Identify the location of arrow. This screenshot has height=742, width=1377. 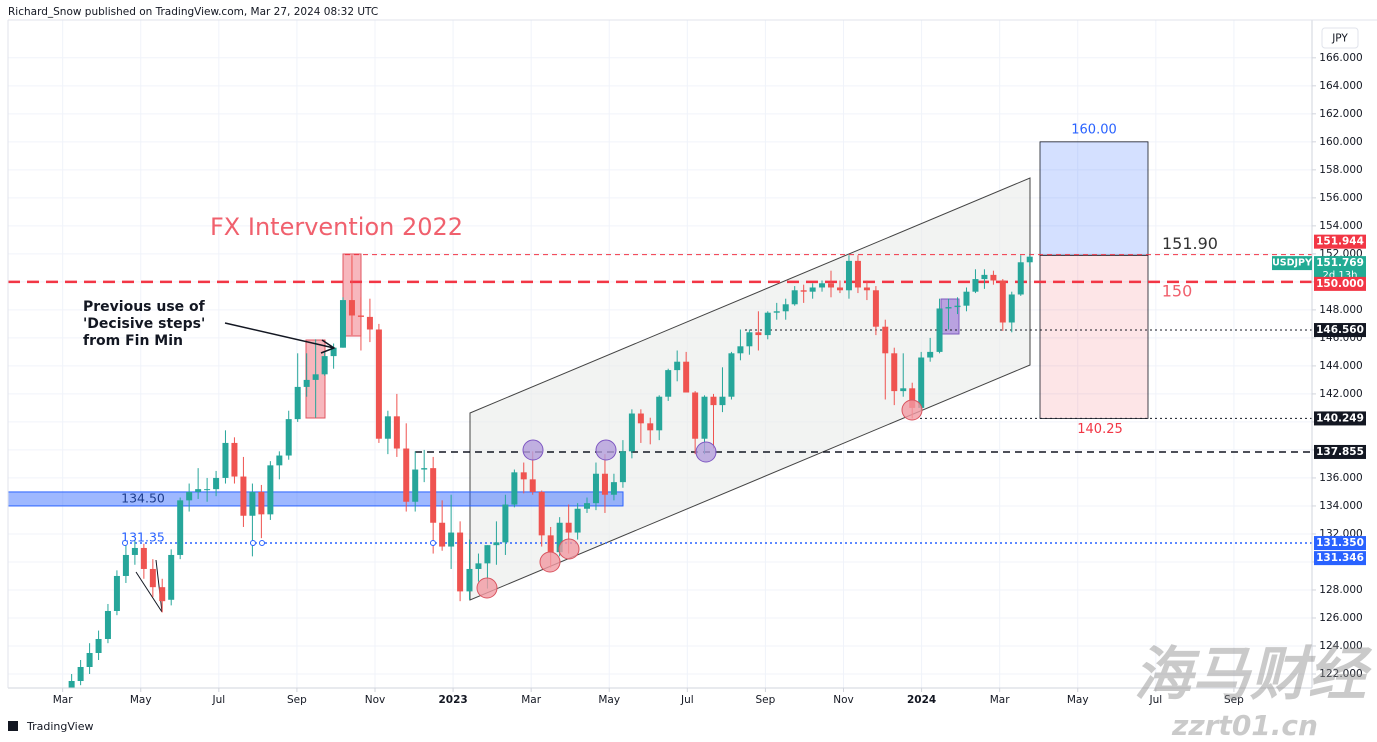
(279, 335).